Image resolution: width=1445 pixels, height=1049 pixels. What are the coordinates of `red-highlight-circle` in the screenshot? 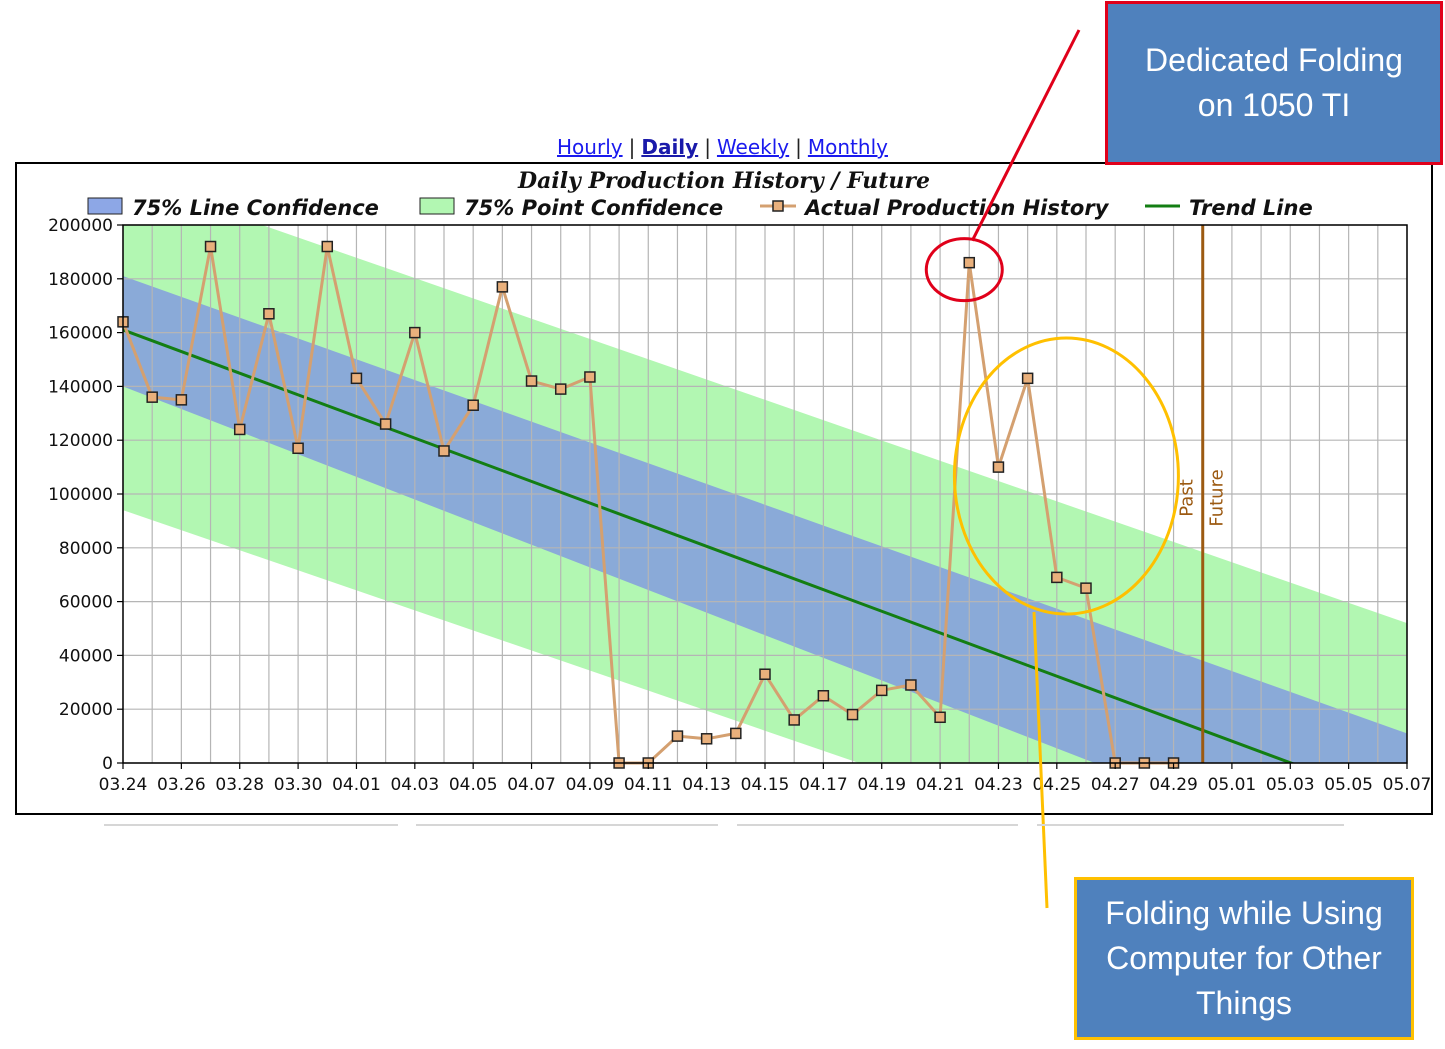 It's located at (964, 270).